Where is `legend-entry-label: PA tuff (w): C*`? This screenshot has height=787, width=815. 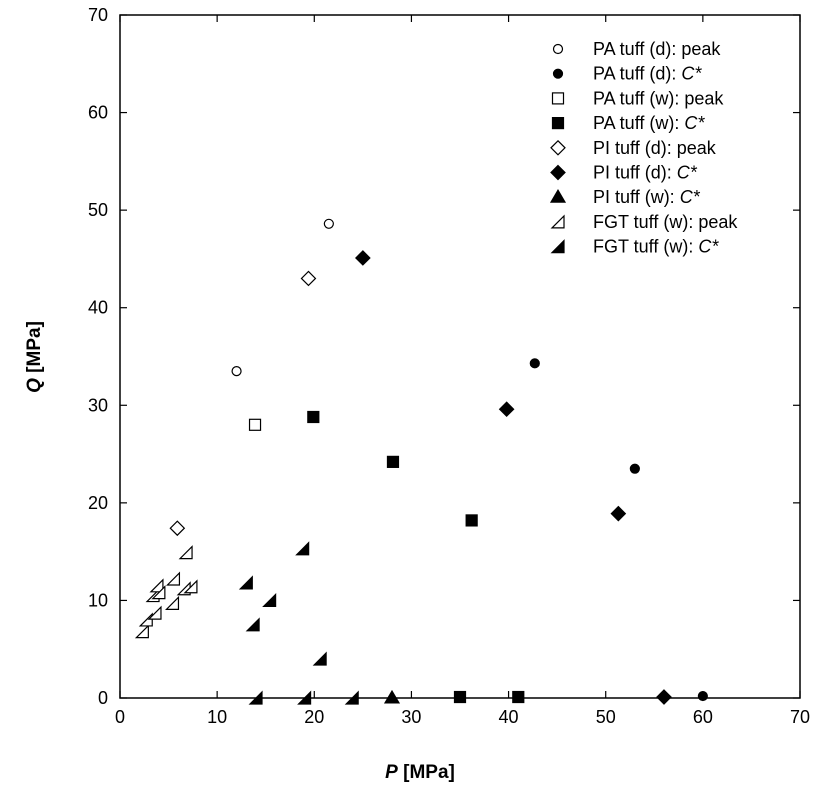
legend-entry-label: PA tuff (w): C* is located at coordinates (649, 123).